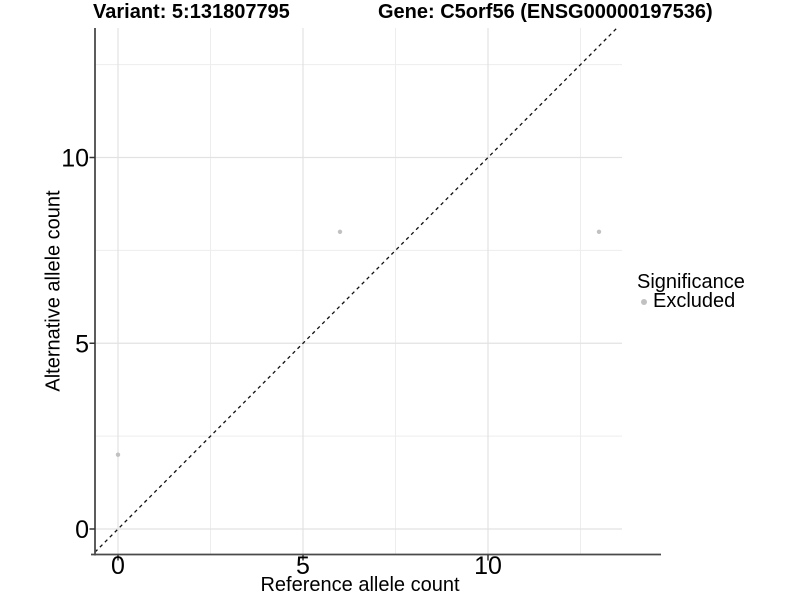 The height and width of the screenshot is (600, 800). Describe the element at coordinates (118, 566) in the screenshot. I see `x-axis-tick-label: 0` at that location.